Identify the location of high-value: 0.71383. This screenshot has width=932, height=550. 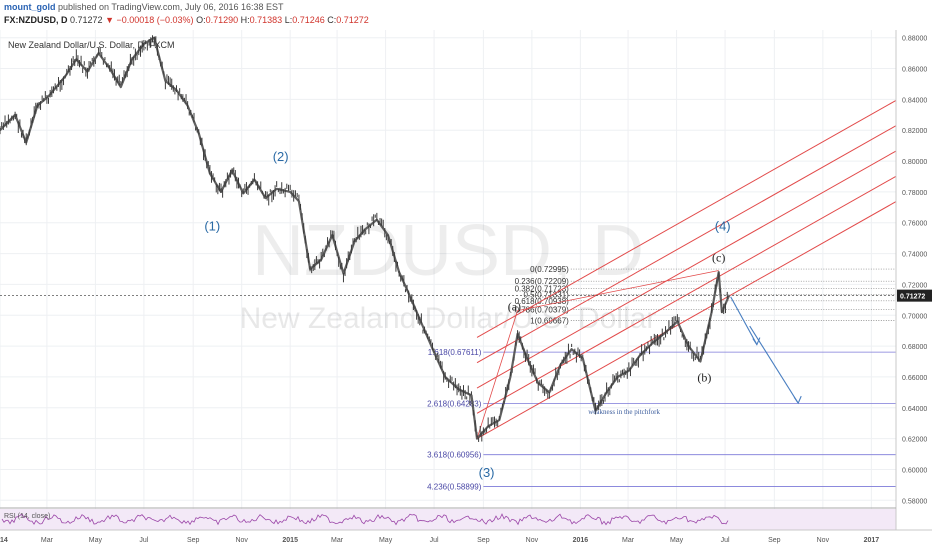
(266, 20).